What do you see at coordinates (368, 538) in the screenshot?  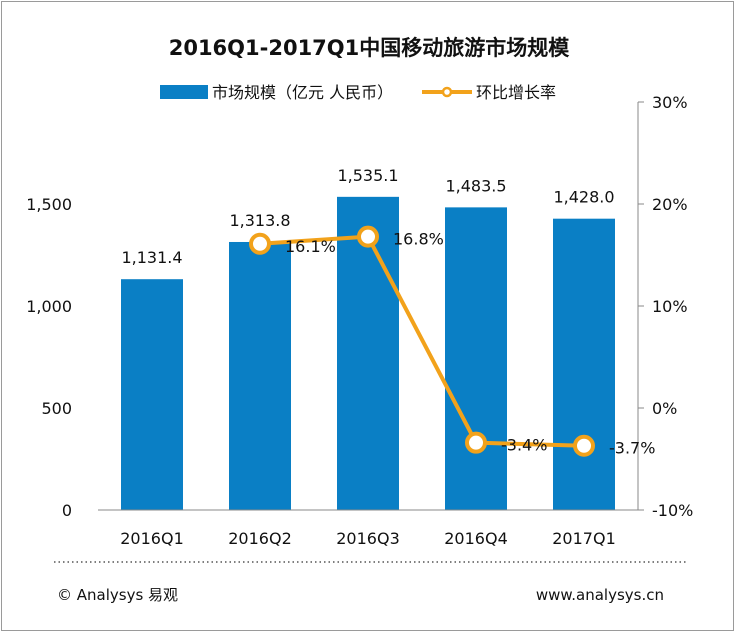 I see `category-label: 2016Q3` at bounding box center [368, 538].